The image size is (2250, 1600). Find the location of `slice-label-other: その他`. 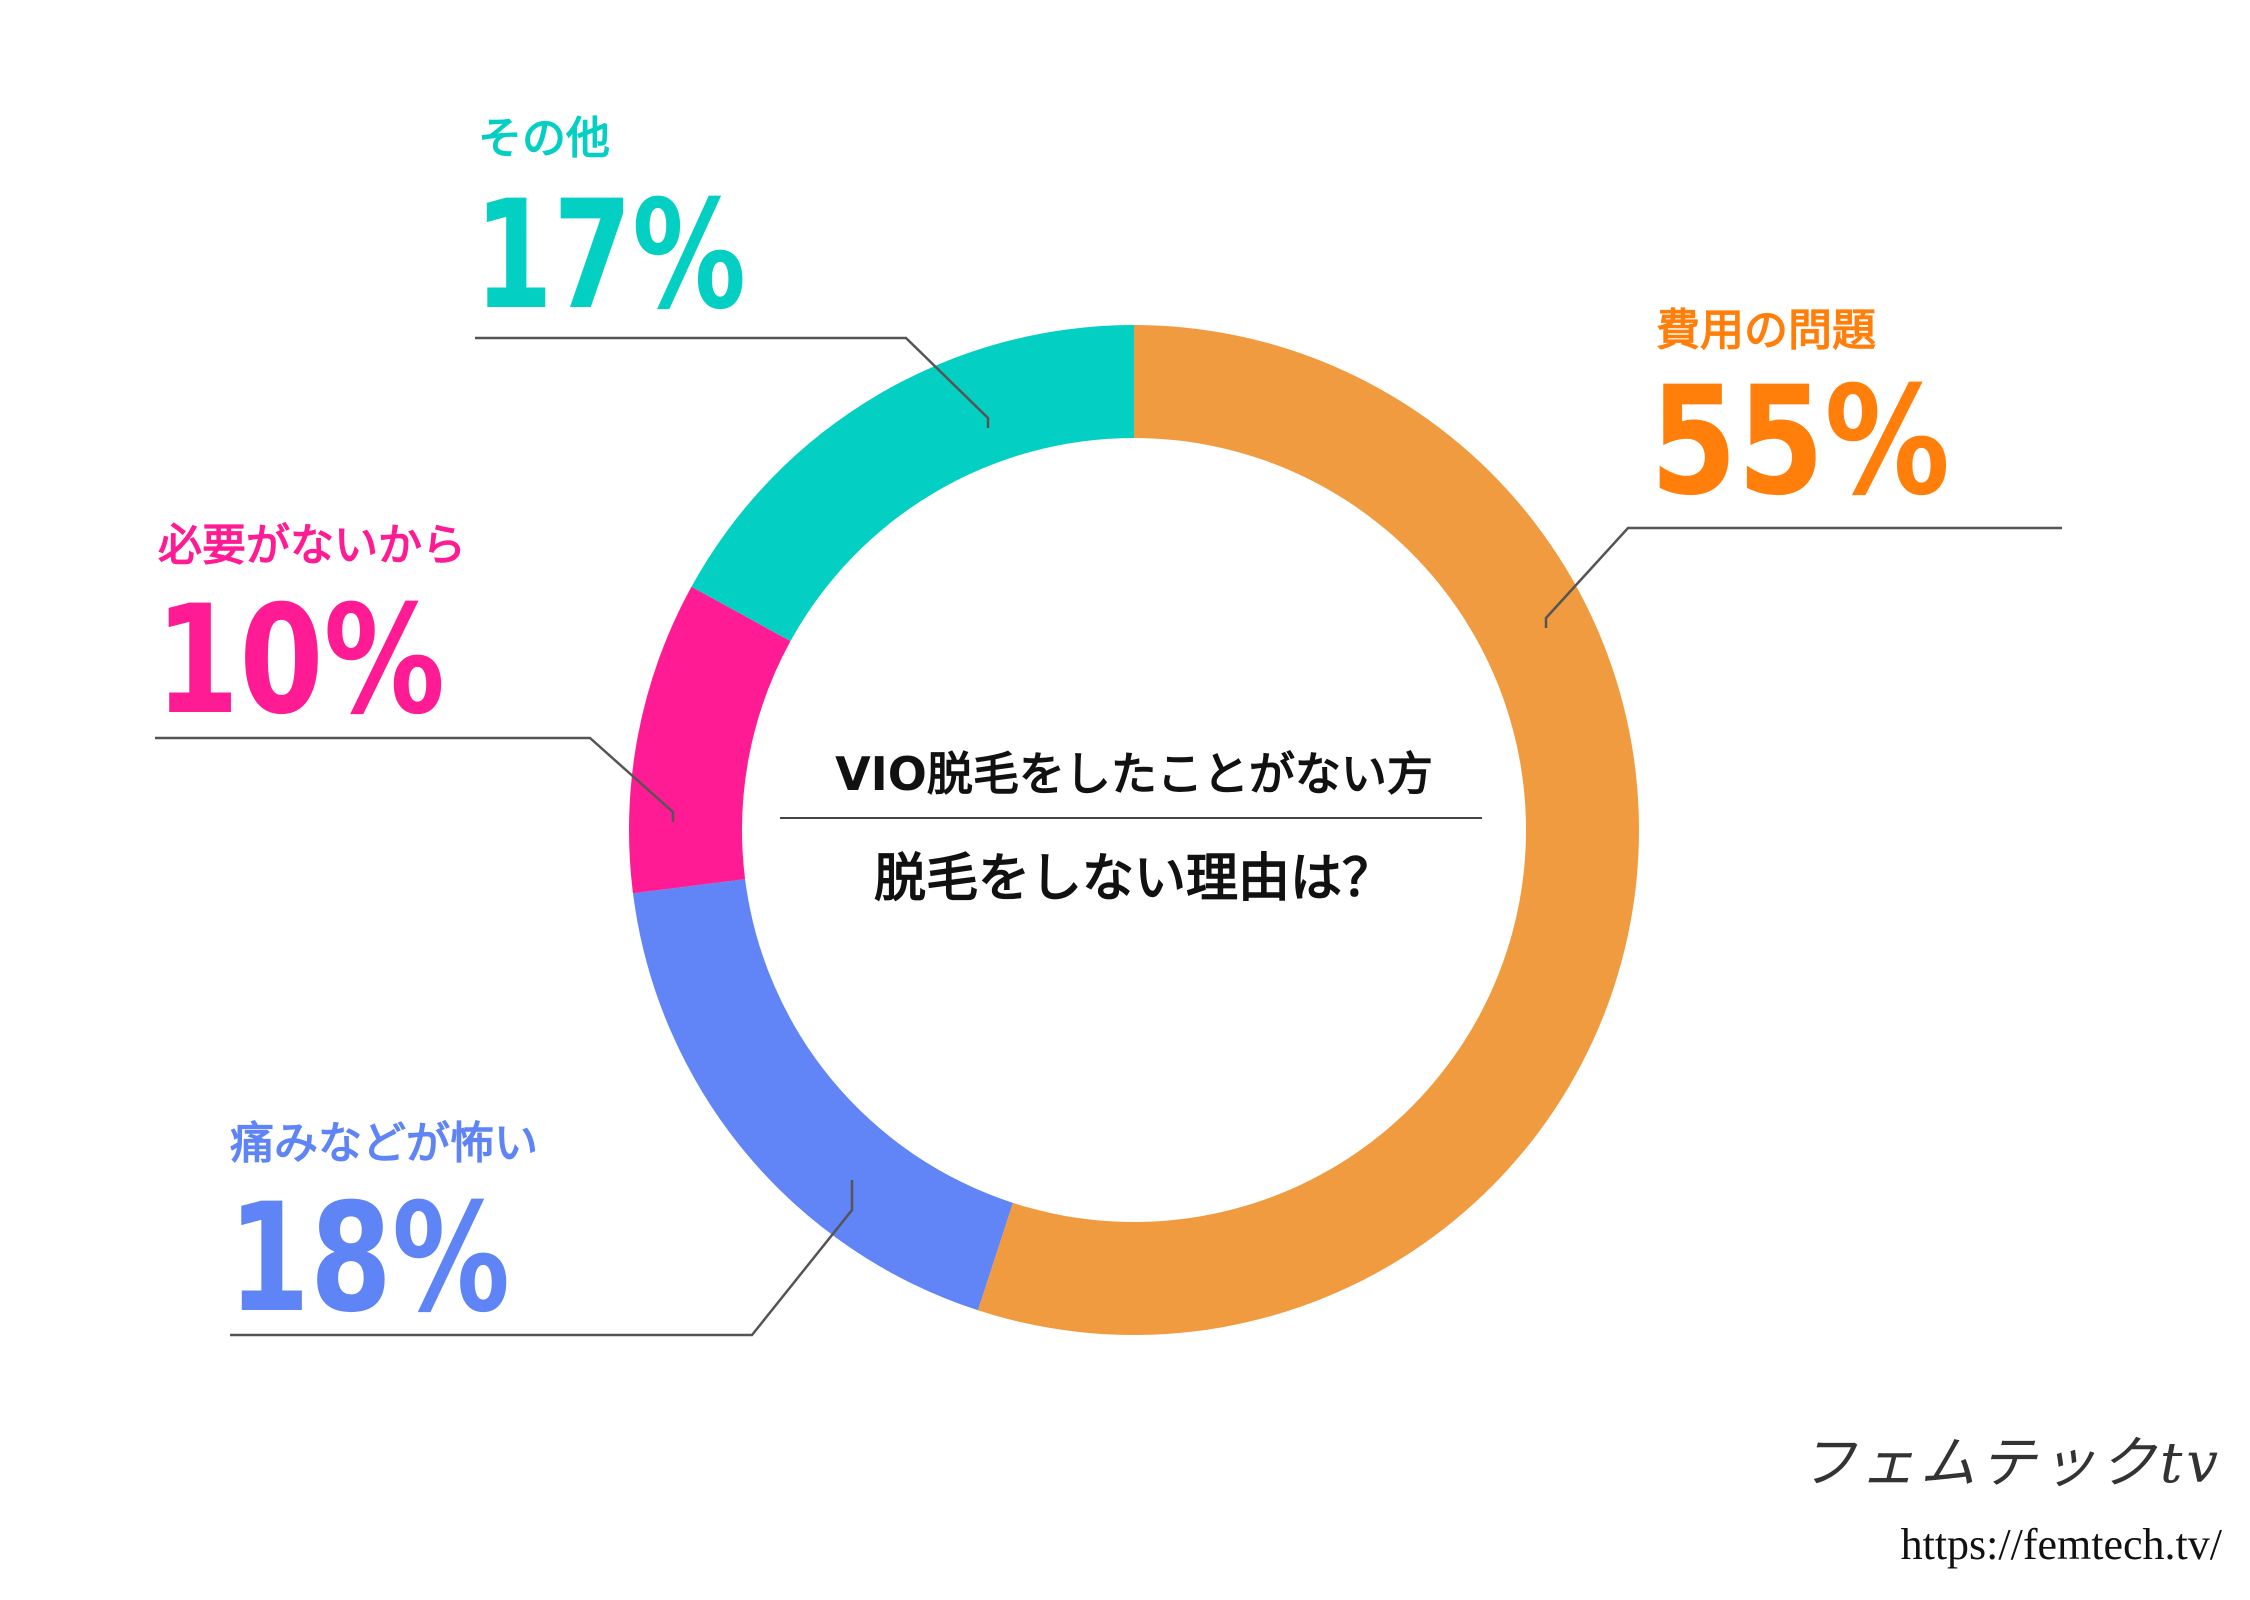

slice-label-other: その他 is located at coordinates (544, 138).